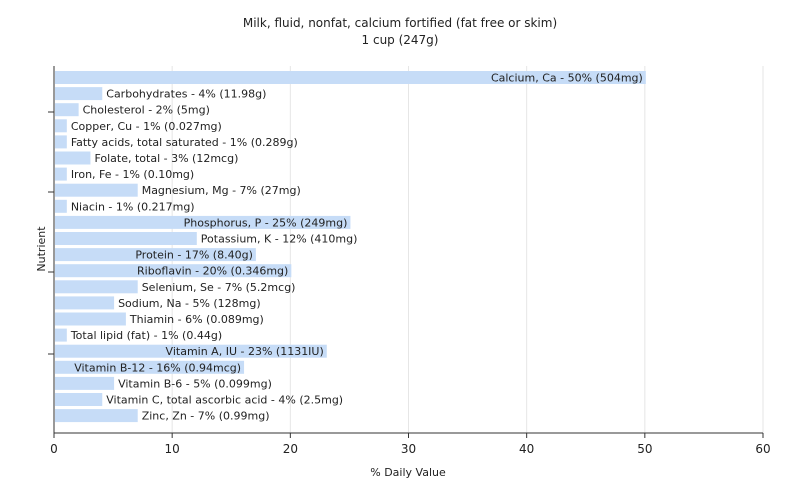  Describe the element at coordinates (408, 449) in the screenshot. I see `x-tick-label: 30` at that location.